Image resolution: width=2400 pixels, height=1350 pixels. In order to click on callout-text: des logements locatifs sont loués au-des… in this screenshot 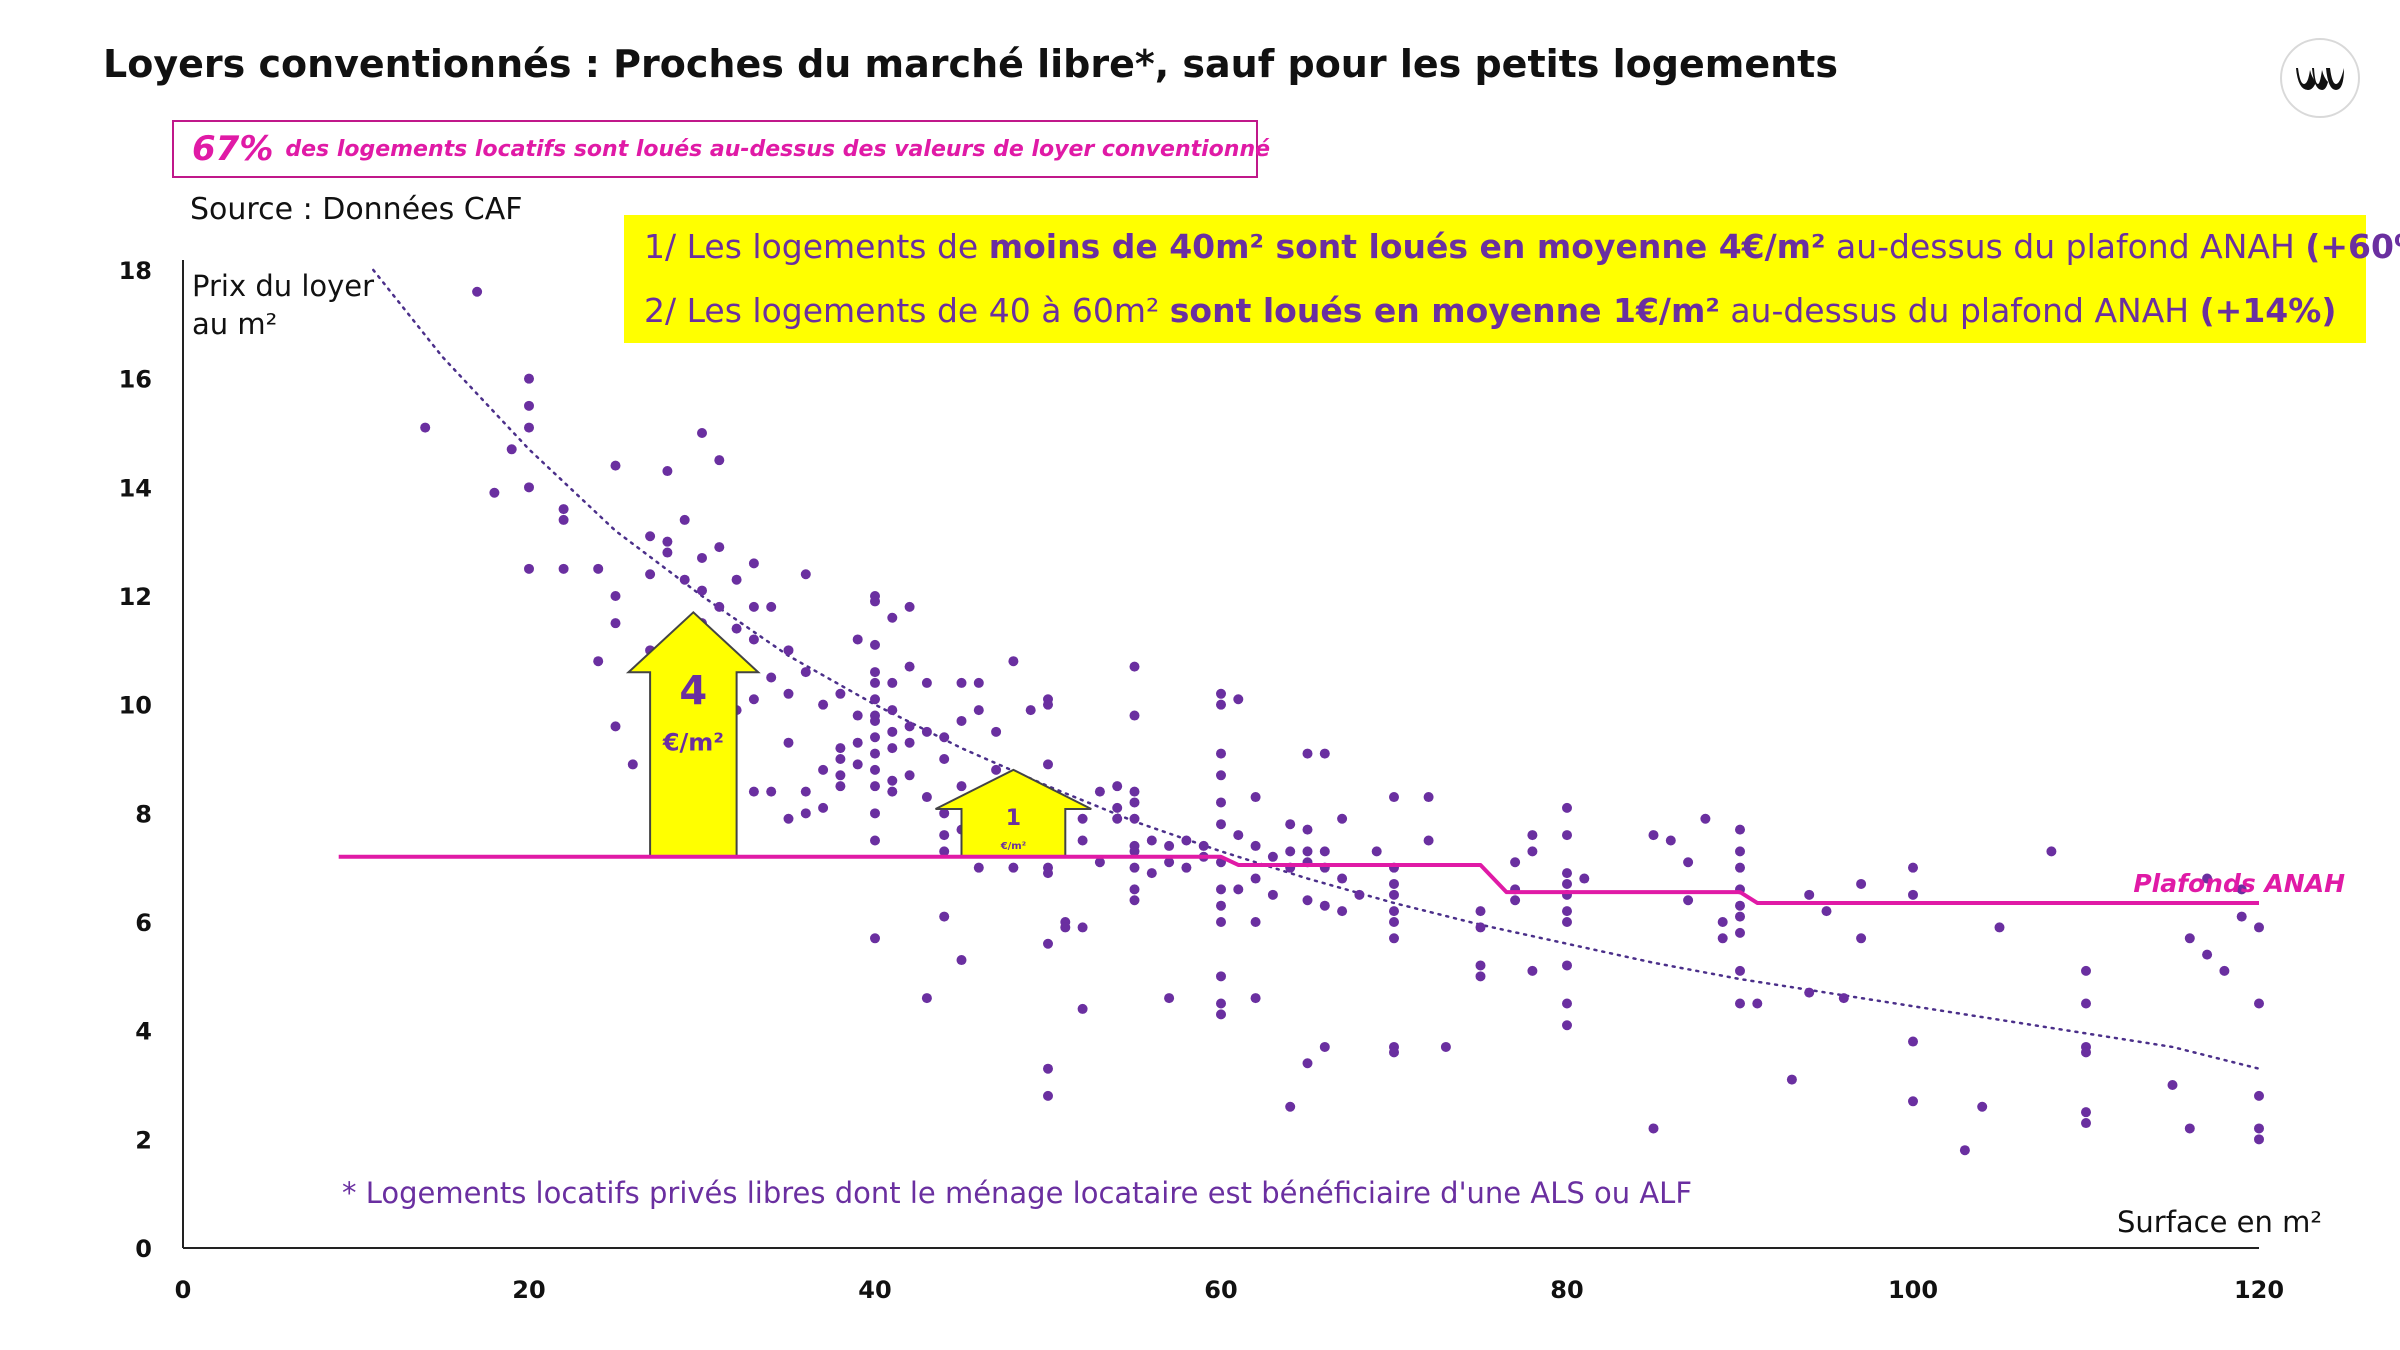, I will do `click(778, 149)`.